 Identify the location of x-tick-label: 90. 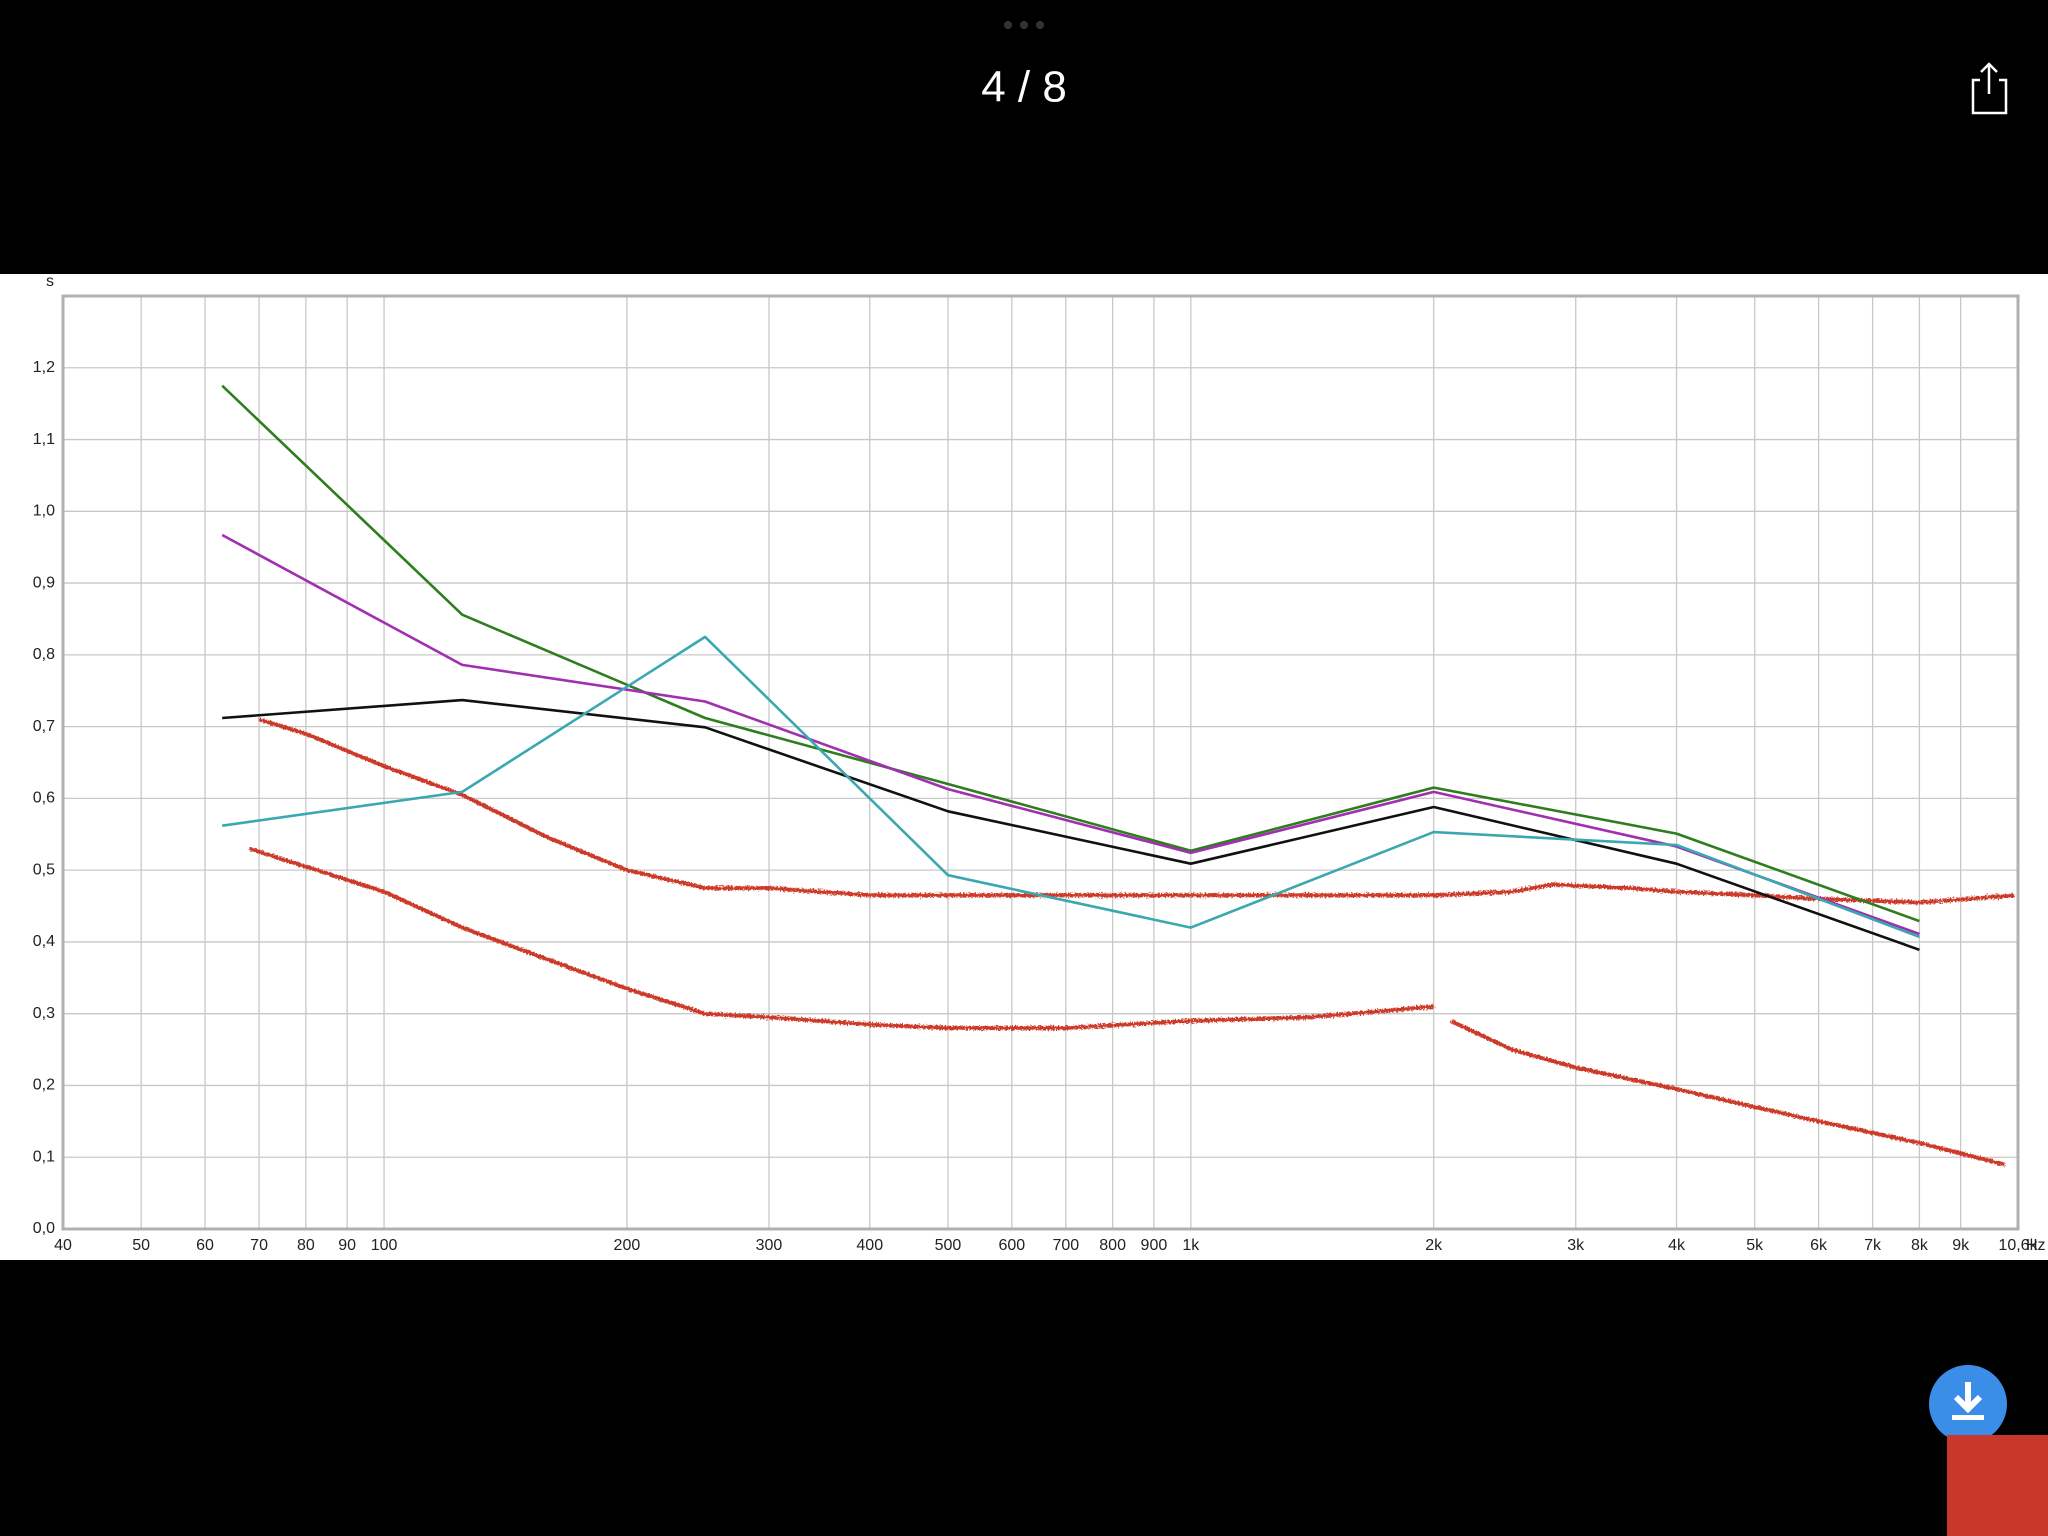
(347, 1245).